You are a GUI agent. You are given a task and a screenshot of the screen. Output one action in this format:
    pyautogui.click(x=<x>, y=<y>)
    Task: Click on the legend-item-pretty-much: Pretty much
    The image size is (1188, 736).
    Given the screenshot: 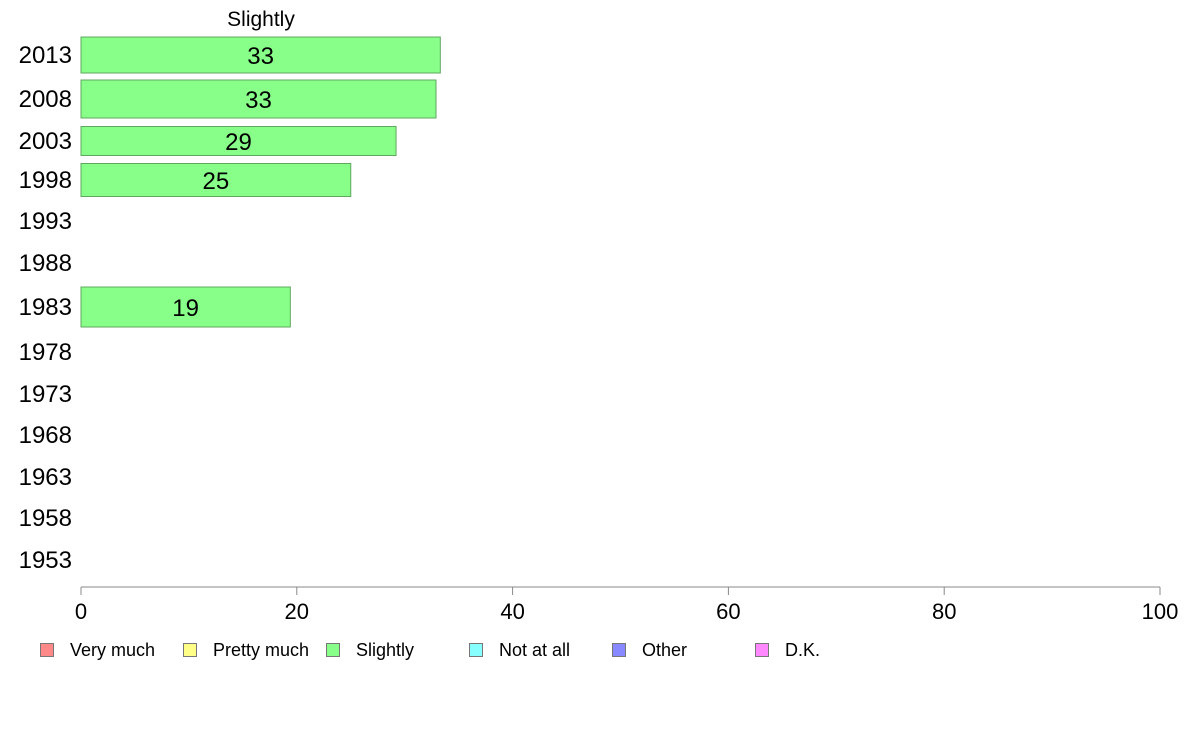 What is the action you would take?
    pyautogui.click(x=246, y=650)
    